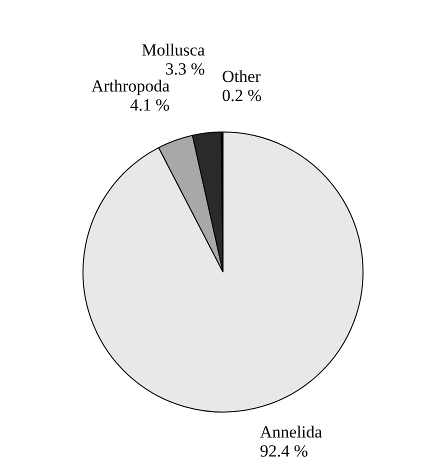  I want to click on slice-label: Mollusca, so click(174, 50).